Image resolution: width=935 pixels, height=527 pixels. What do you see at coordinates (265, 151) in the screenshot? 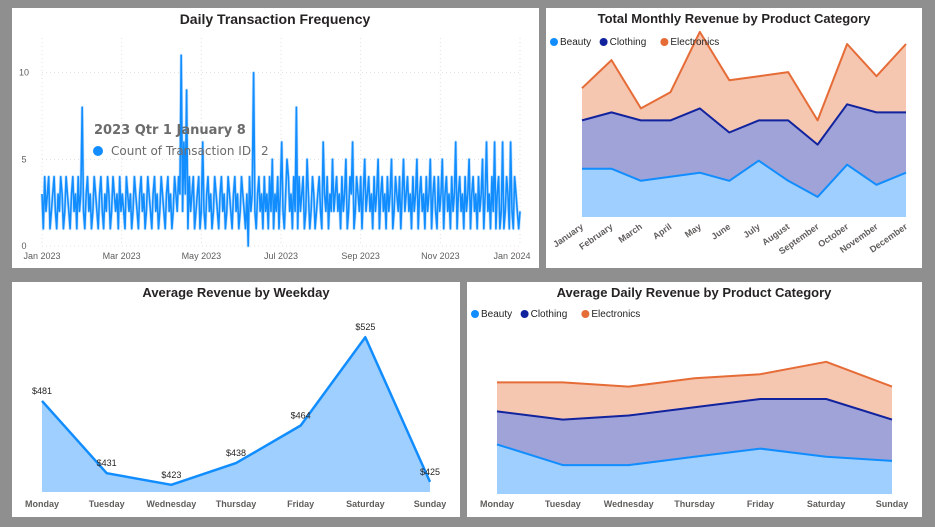
I see `tooltip-value: 2` at bounding box center [265, 151].